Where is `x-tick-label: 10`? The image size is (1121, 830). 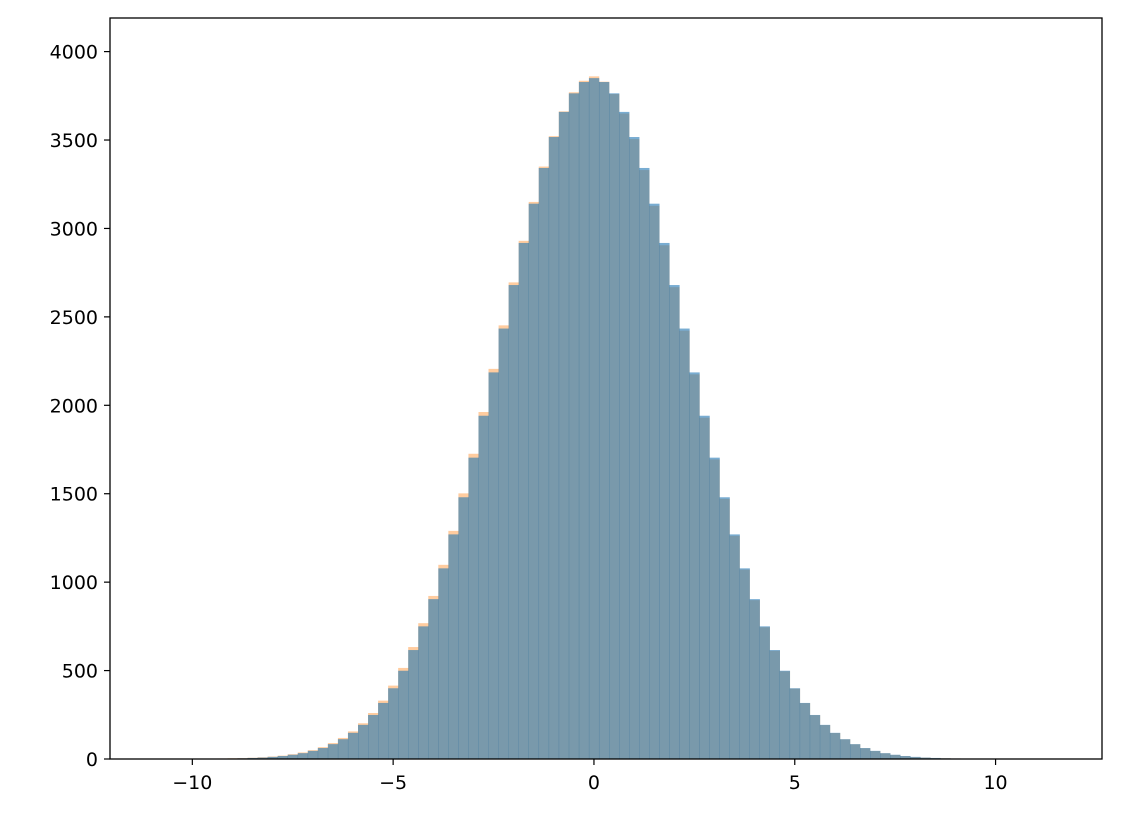
x-tick-label: 10 is located at coordinates (995, 783).